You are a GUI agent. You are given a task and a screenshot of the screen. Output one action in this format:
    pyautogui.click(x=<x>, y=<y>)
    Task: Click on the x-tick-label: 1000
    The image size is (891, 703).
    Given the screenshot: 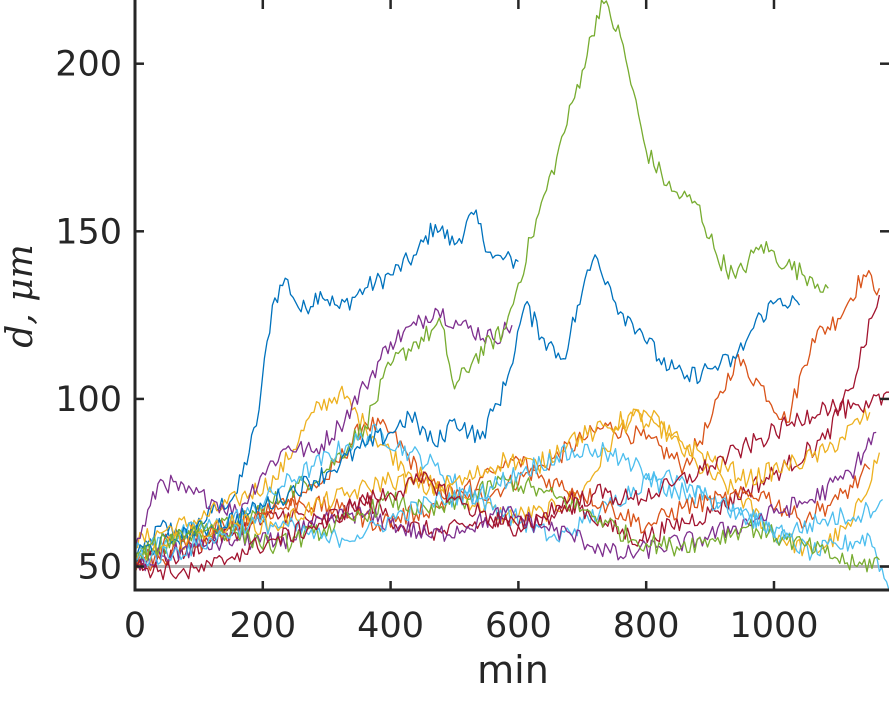 What is the action you would take?
    pyautogui.click(x=773, y=626)
    